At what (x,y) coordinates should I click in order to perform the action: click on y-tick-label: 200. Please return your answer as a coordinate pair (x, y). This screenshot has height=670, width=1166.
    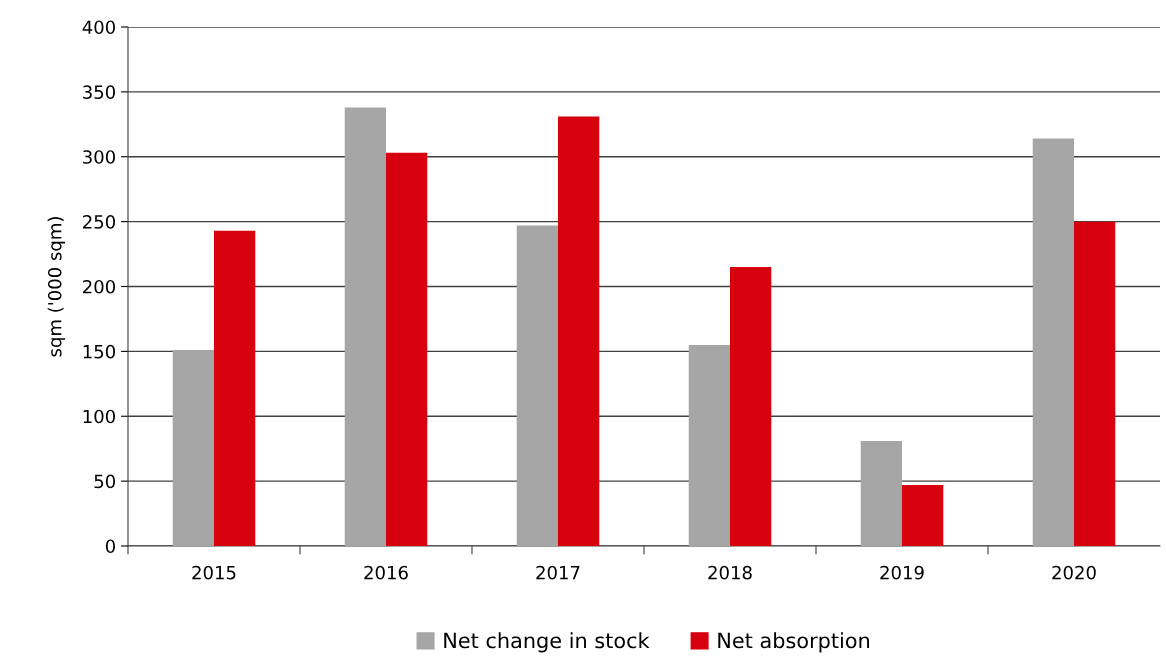
    Looking at the image, I should click on (99, 286).